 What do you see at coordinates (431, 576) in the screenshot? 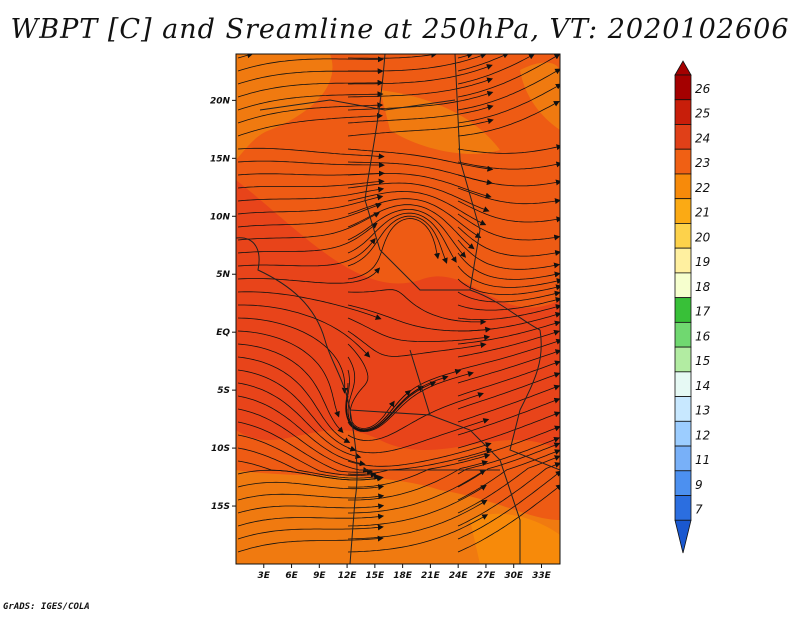
I see `lon-tick-label: 21E` at bounding box center [431, 576].